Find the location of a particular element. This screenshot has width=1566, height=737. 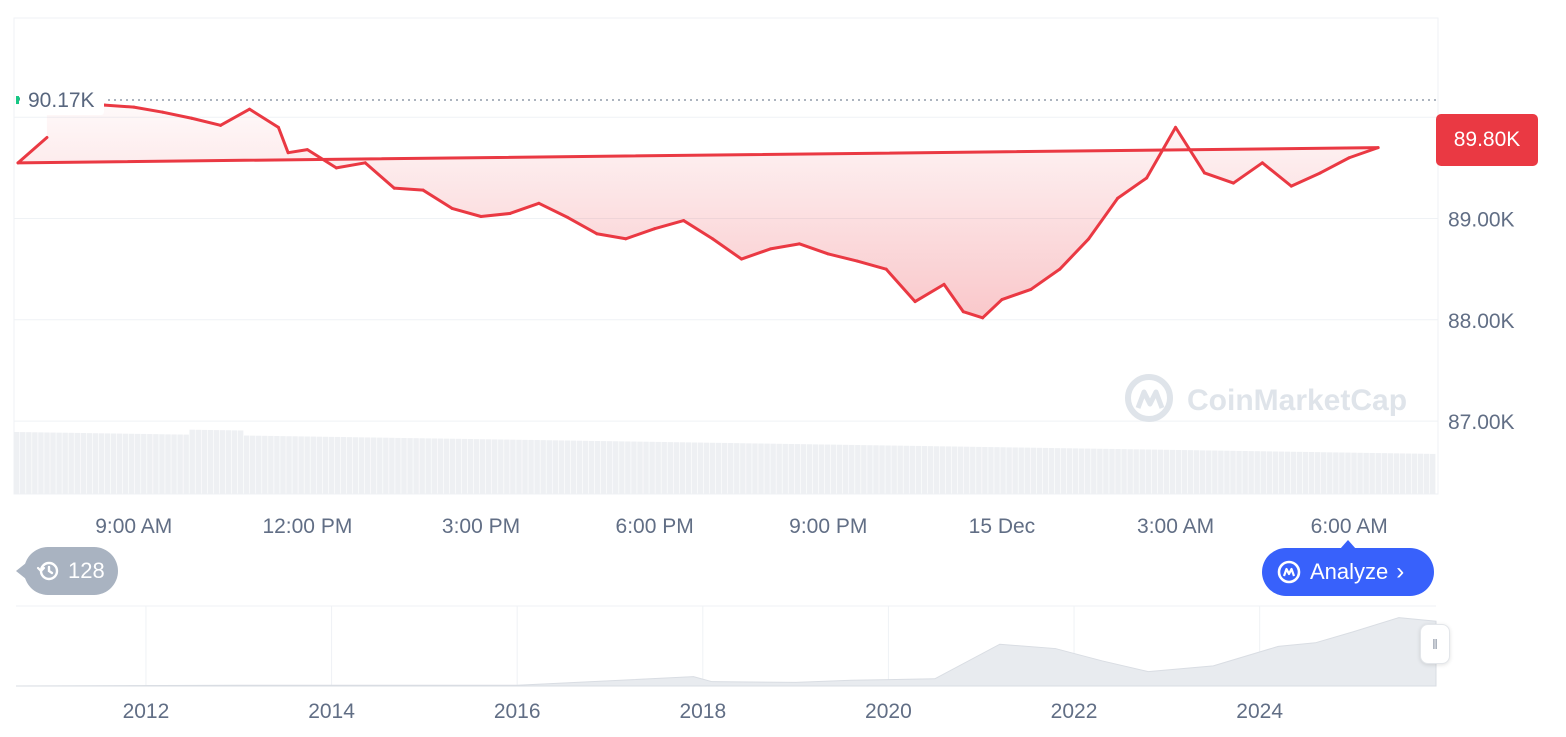

watermark: CoinMarketCap is located at coordinates (1267, 398).